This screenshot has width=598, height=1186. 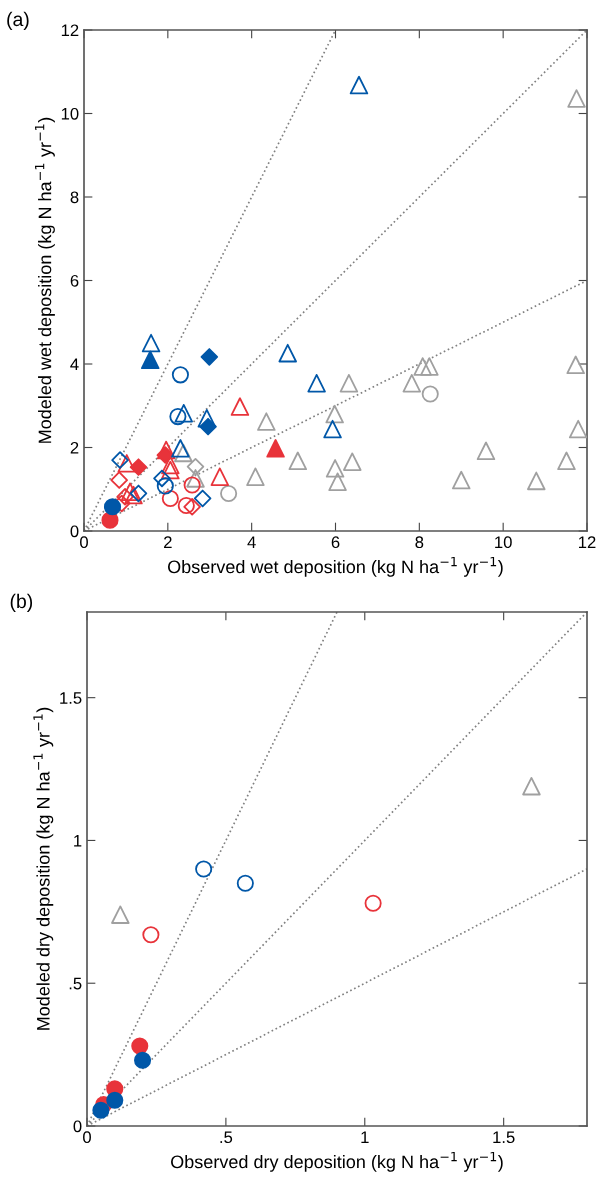 I want to click on x-tick-label: 1.5, so click(x=504, y=1137).